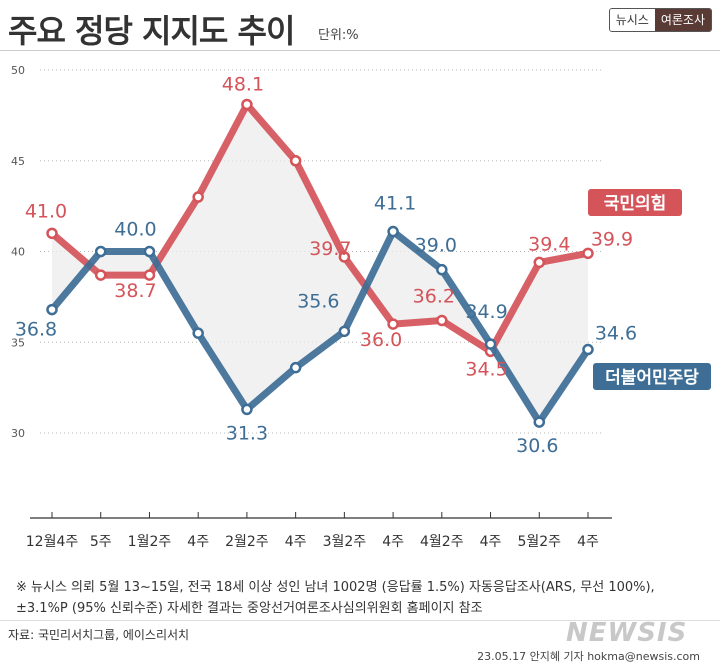  What do you see at coordinates (135, 291) in the screenshot?
I see `data-label-ppp: 38.7` at bounding box center [135, 291].